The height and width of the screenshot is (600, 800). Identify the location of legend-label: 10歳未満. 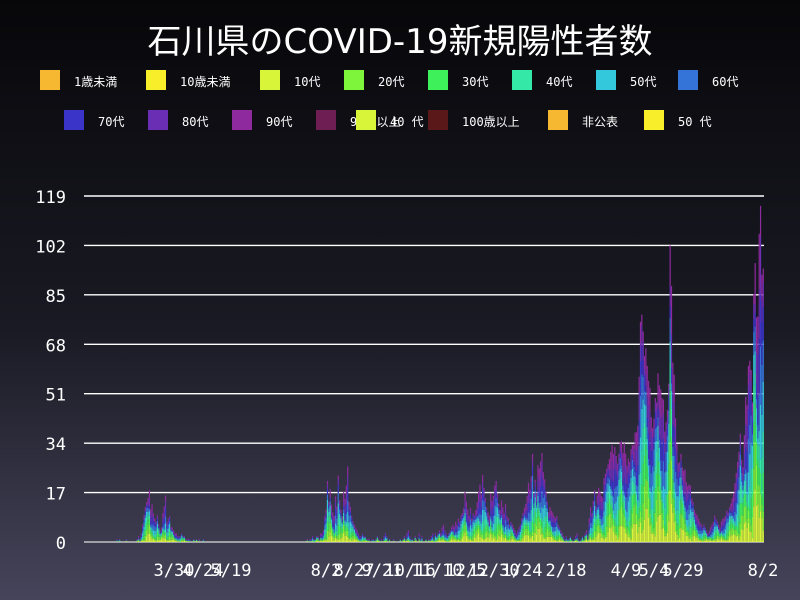
(205, 82).